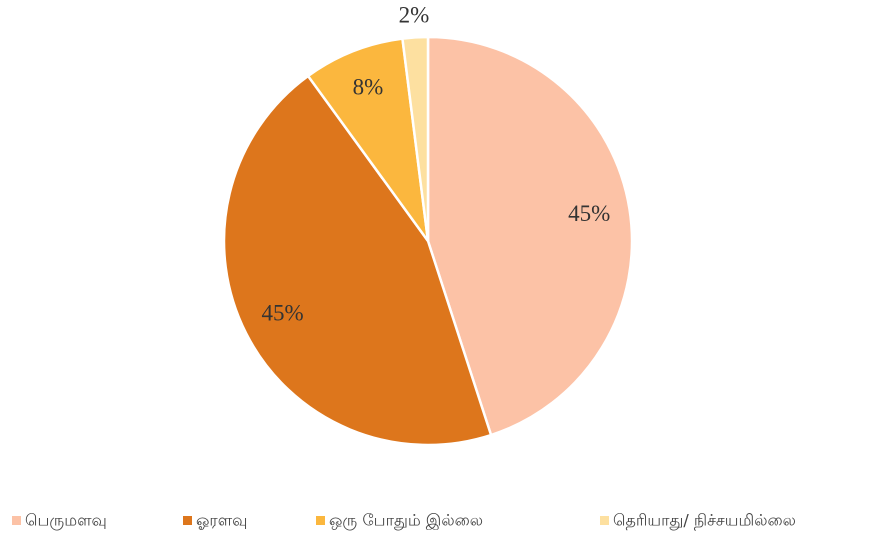 The width and height of the screenshot is (872, 534). Describe the element at coordinates (414, 15) in the screenshot. I see `data-label: 2%` at that location.